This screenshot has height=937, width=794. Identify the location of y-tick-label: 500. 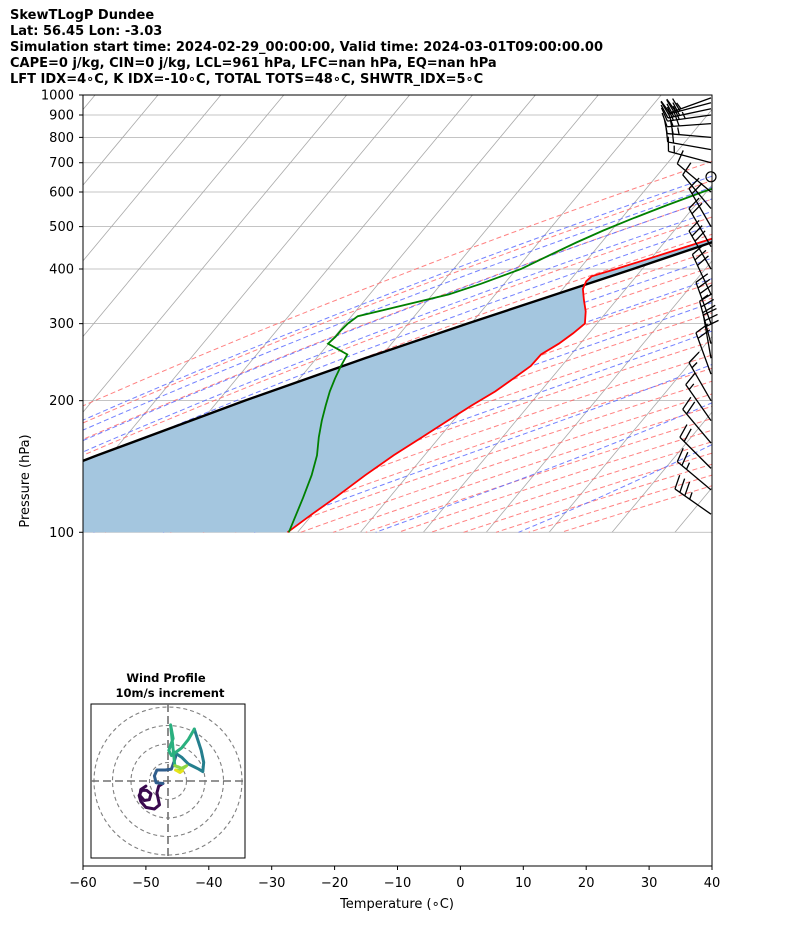
(61, 227).